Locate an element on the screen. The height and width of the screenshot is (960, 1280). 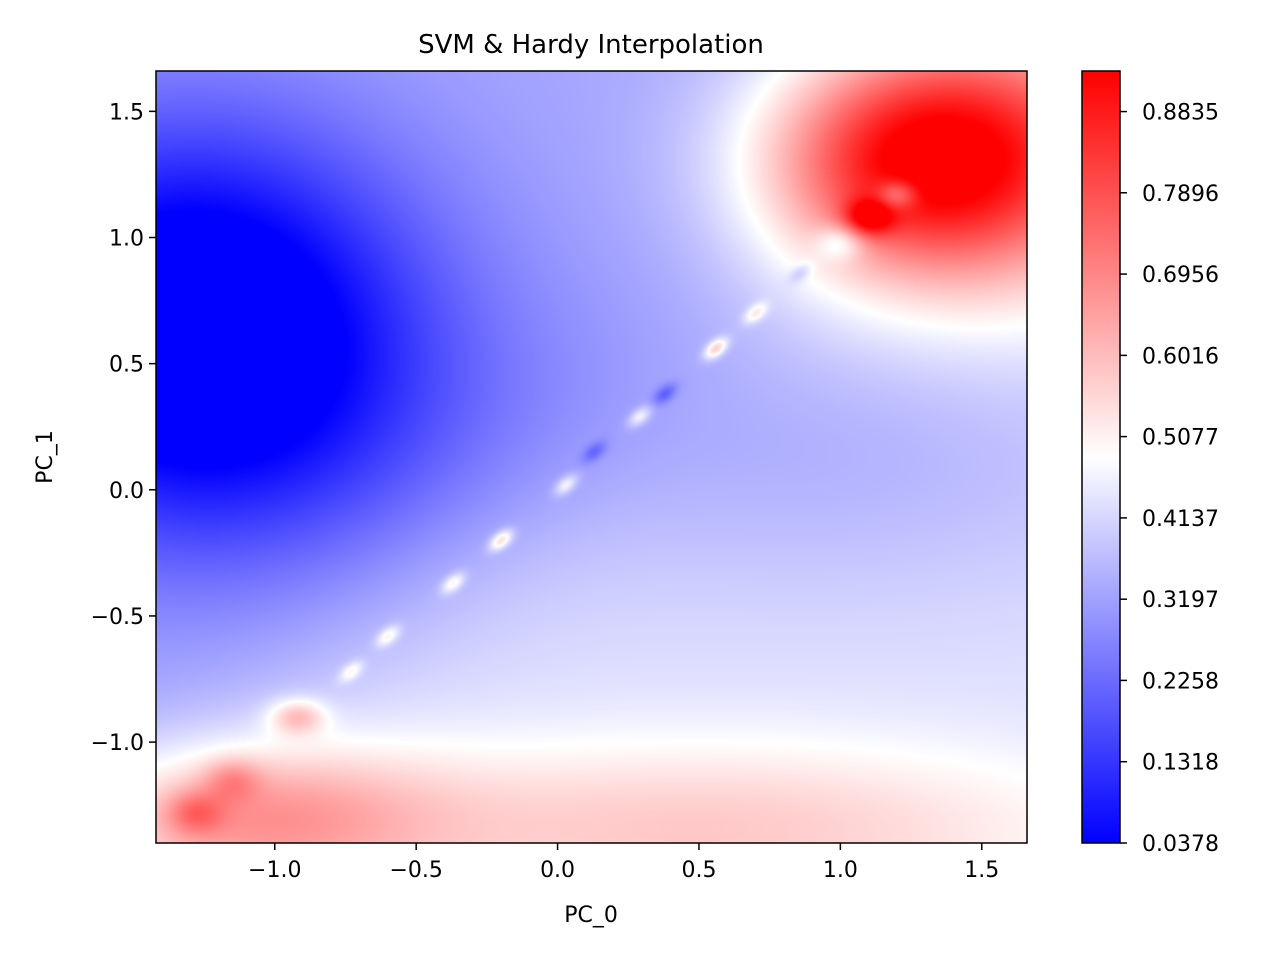
y-tick-label: 0.0 is located at coordinates (126, 491).